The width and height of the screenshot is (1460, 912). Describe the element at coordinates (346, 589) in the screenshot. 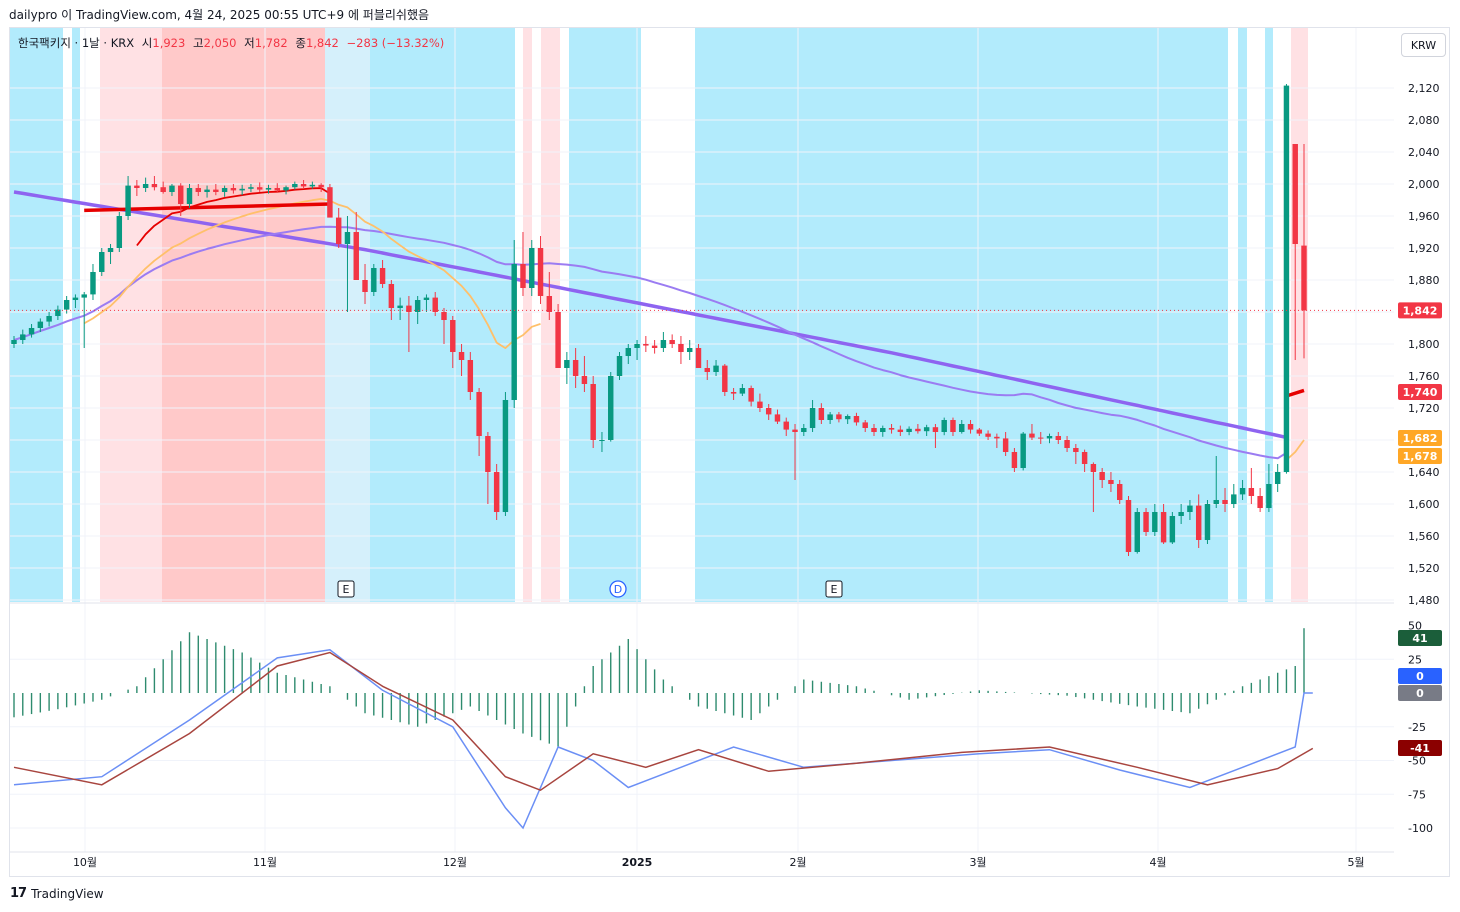

I see `event-marker-e: E` at that location.